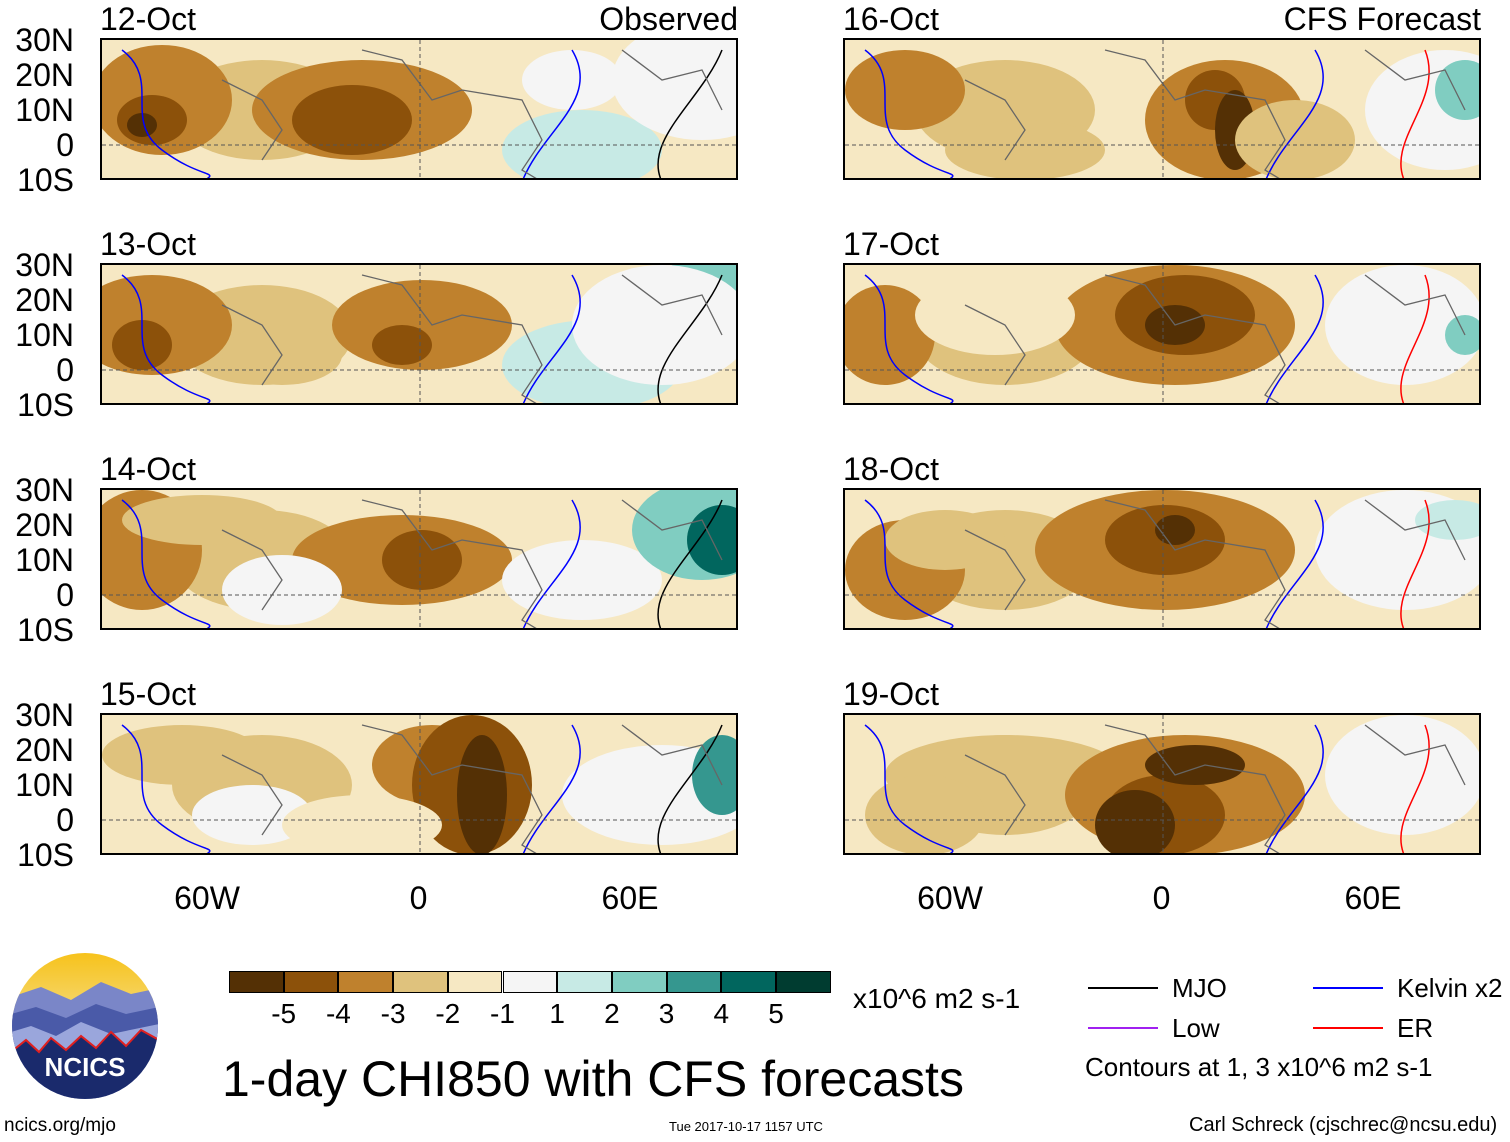 Image resolution: width=1510 pixels, height=1142 pixels. What do you see at coordinates (85, 1067) in the screenshot?
I see `logo-text: NCICS` at bounding box center [85, 1067].